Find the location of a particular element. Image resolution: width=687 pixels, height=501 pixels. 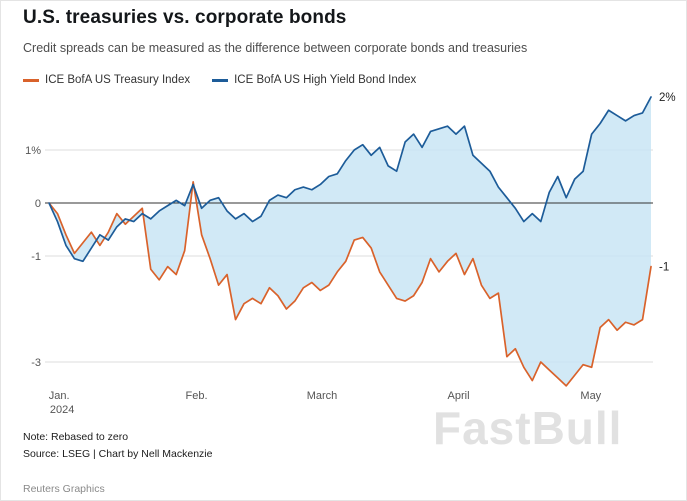

svg-text: March is located at coordinates (322, 396).